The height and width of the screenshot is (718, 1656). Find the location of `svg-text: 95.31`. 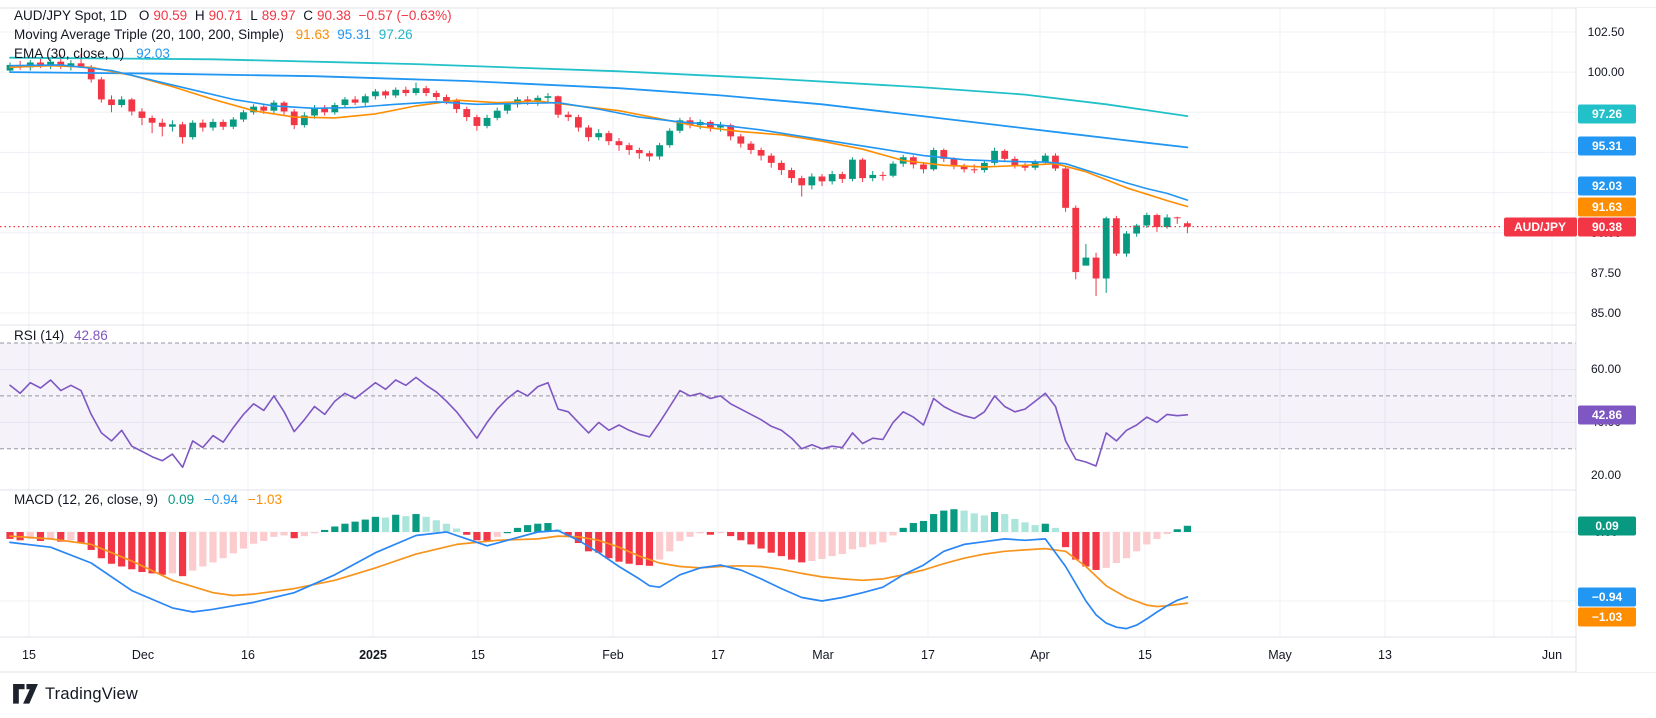

svg-text: 95.31 is located at coordinates (1607, 146).